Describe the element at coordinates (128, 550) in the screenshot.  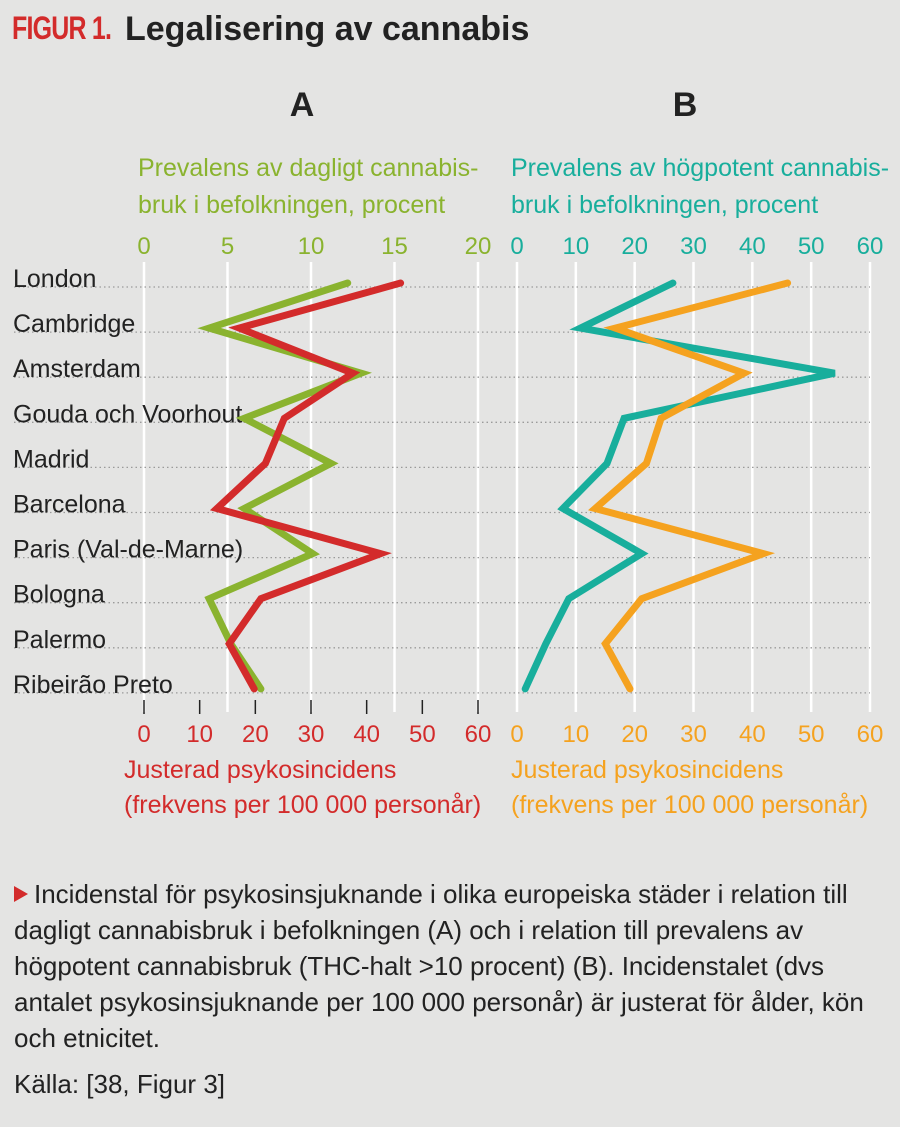
I see `category-label: Paris (Val-de-Marne)` at that location.